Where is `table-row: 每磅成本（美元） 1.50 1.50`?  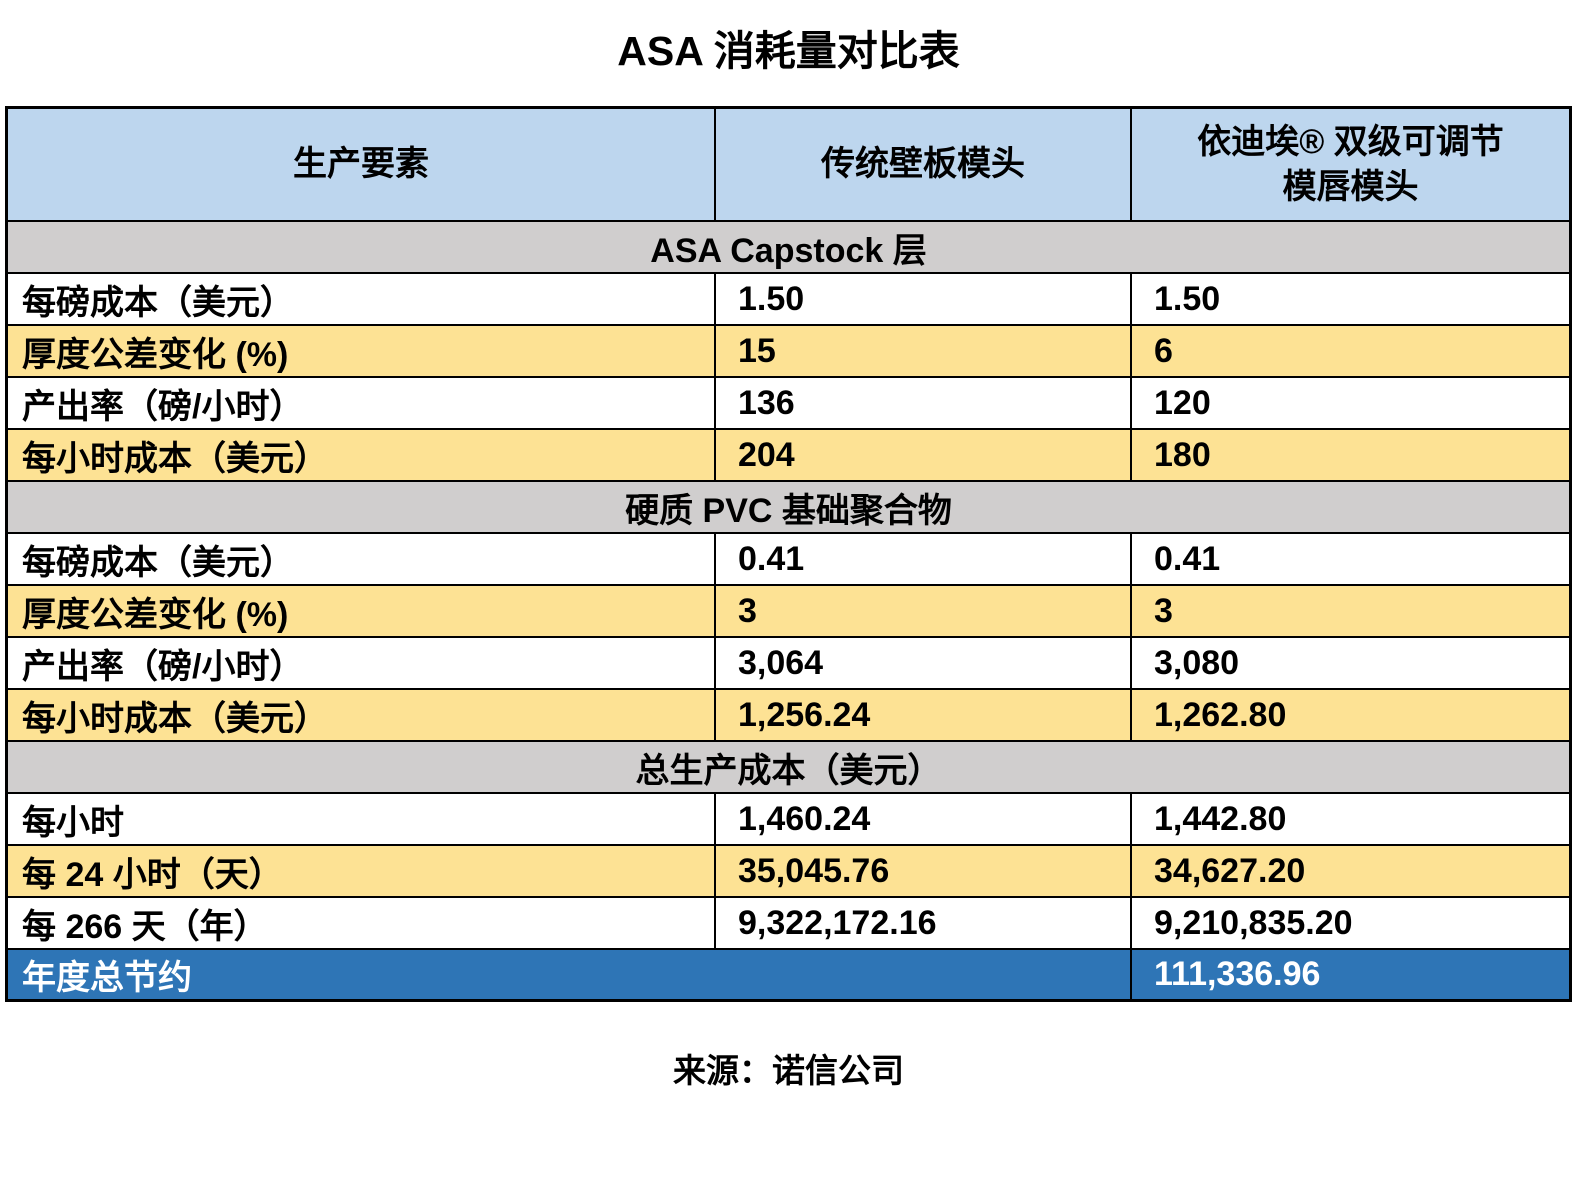 table-row: 每磅成本（美元） 1.50 1.50 is located at coordinates (788, 299).